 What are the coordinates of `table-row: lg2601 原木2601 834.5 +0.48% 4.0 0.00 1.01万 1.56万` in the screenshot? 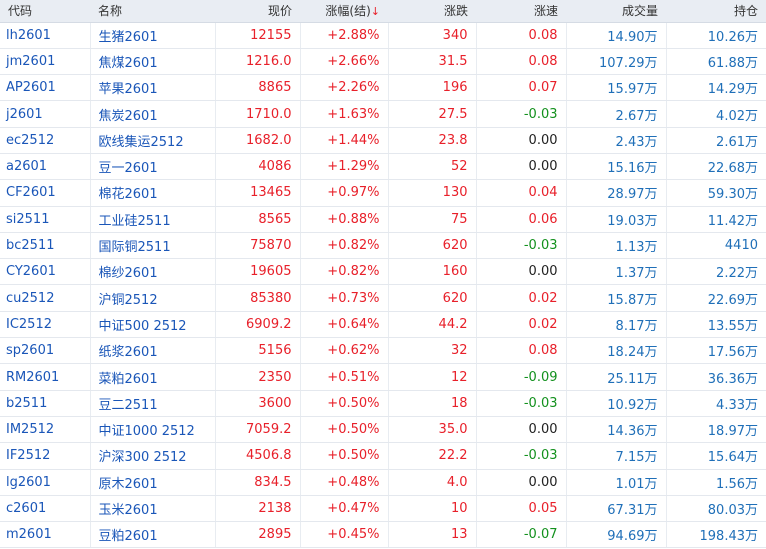 It's located at (383, 482).